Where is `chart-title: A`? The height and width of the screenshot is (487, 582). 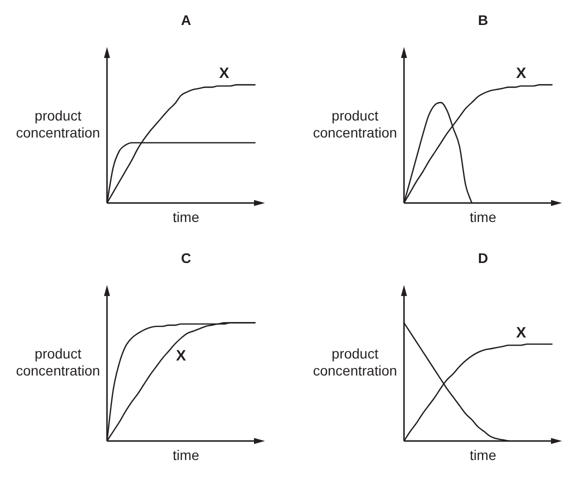 chart-title: A is located at coordinates (186, 20).